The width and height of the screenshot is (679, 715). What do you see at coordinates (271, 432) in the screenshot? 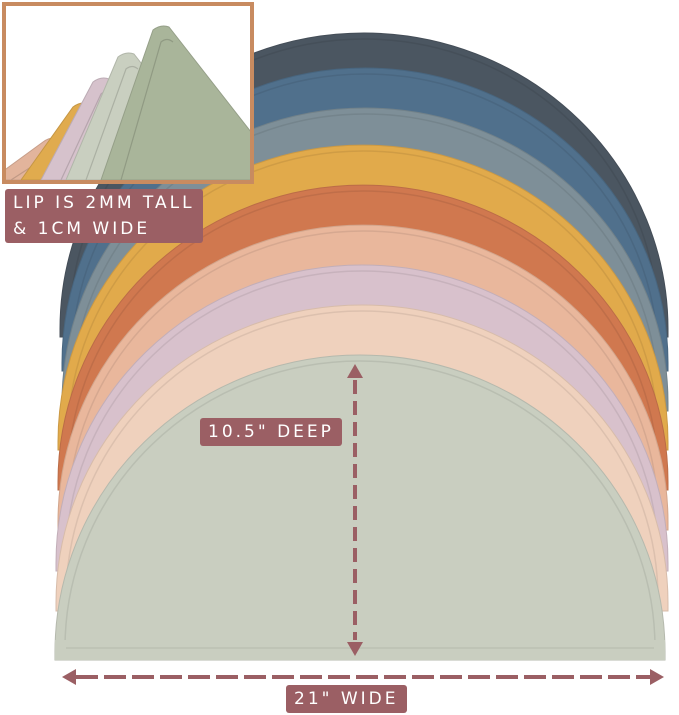
I see `depth-label: 10.5" DEEP` at bounding box center [271, 432].